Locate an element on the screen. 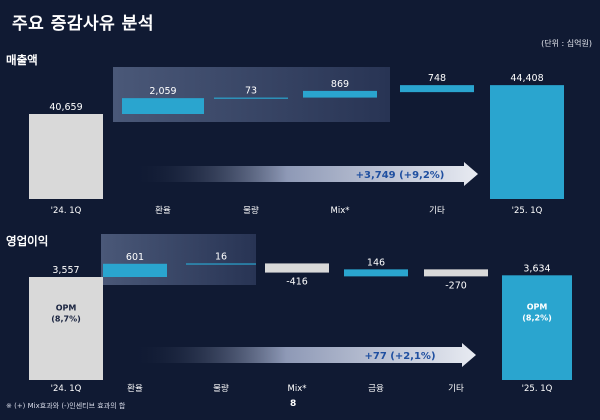  op-profit-value-label-1: 601 is located at coordinates (135, 257).